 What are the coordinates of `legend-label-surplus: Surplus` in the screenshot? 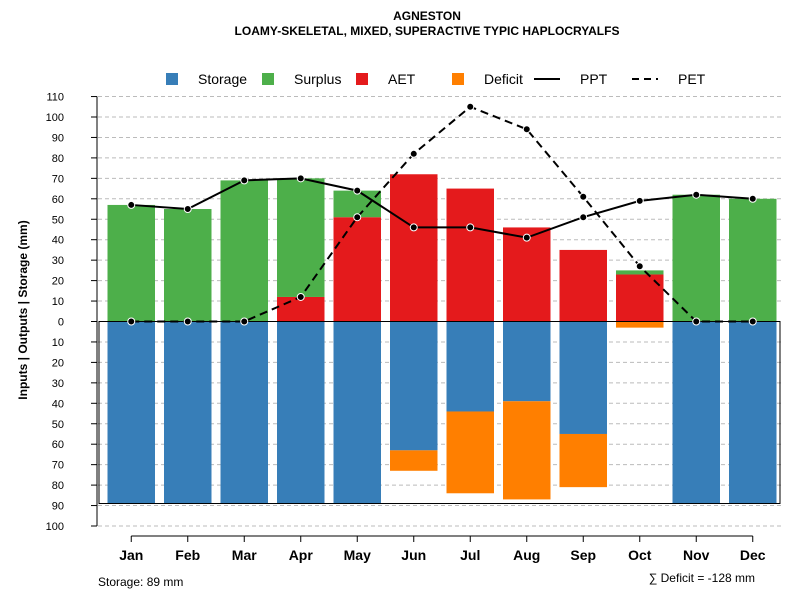 It's located at (317, 79).